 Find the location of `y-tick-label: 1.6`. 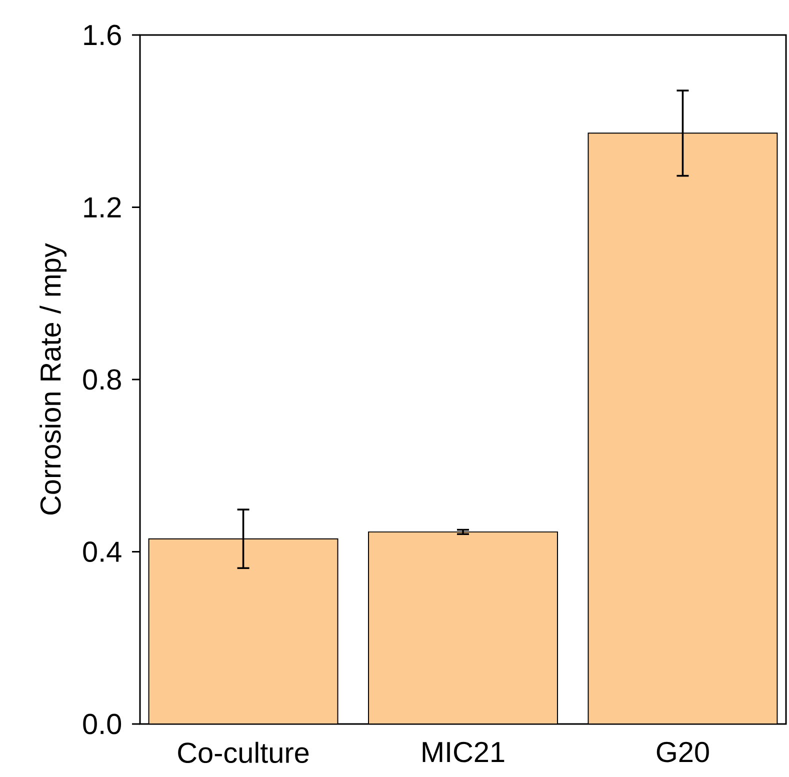

y-tick-label: 1.6 is located at coordinates (102, 35).